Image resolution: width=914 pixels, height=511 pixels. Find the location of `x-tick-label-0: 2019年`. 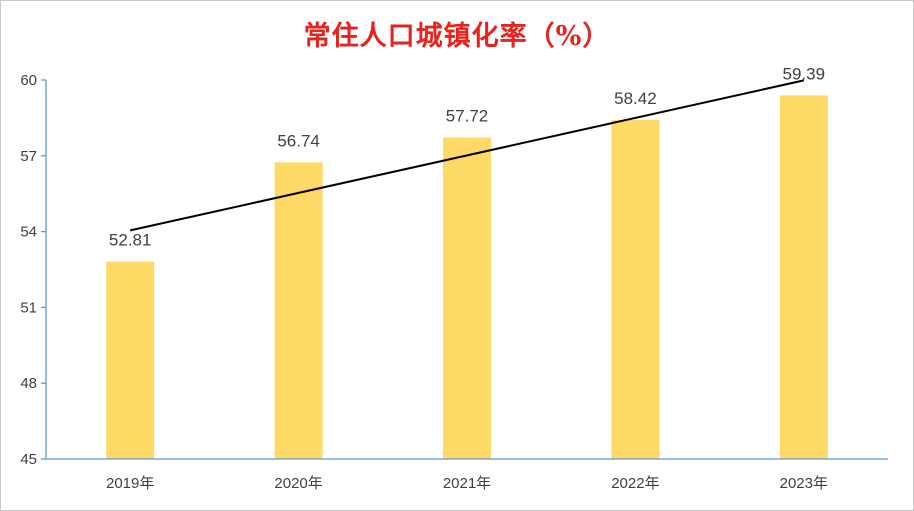

x-tick-label-0: 2019年 is located at coordinates (130, 483).